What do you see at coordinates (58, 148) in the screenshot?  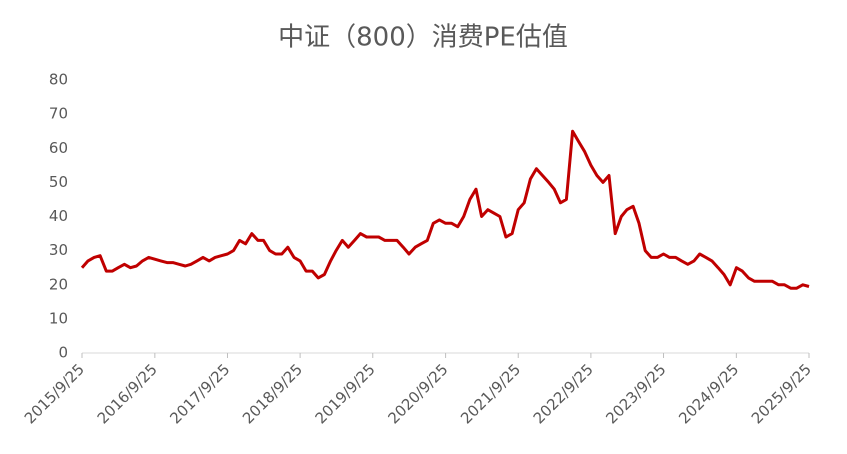 I see `y-tick-label: 60` at bounding box center [58, 148].